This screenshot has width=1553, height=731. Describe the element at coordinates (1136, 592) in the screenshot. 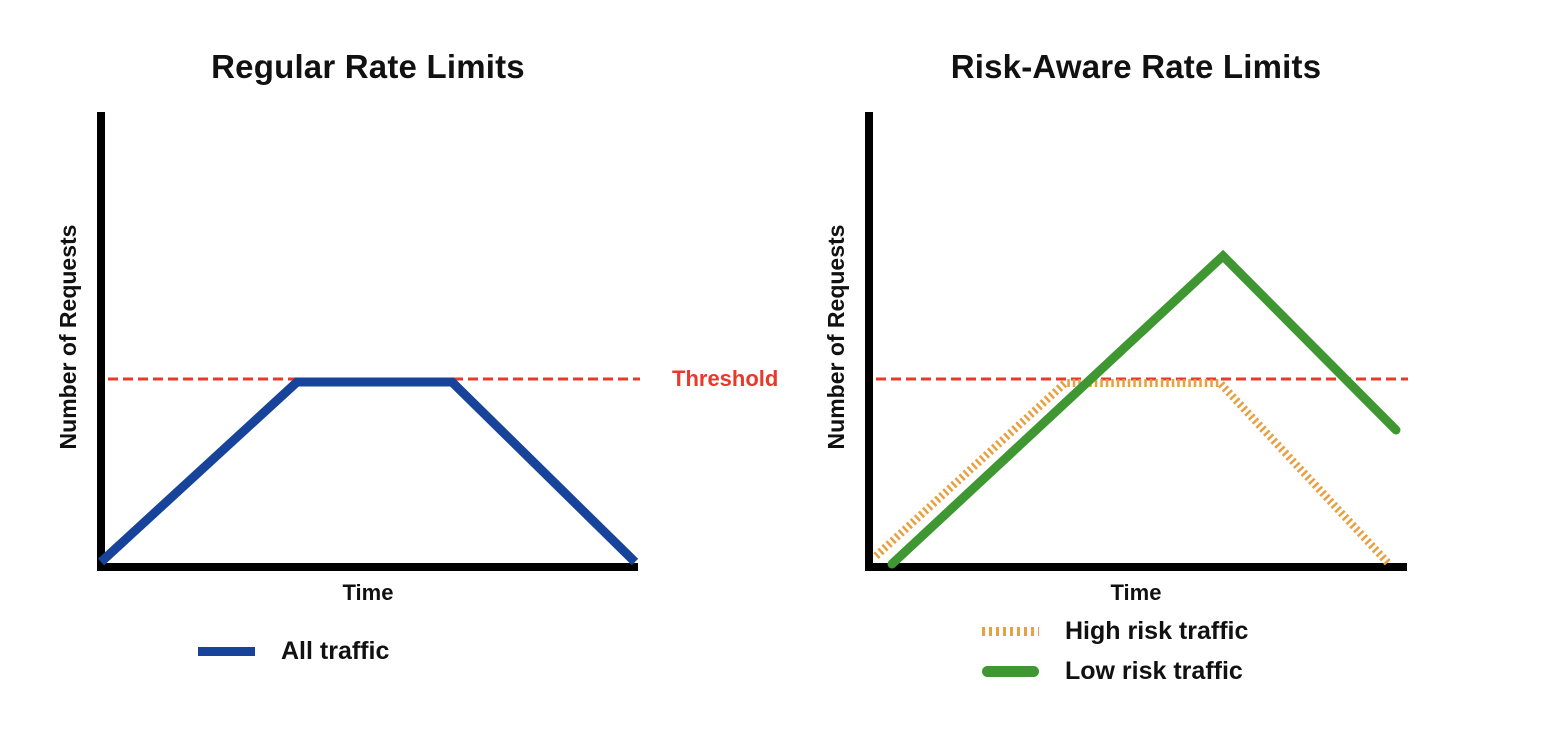

I see `right-x-axis-label: Time` at that location.